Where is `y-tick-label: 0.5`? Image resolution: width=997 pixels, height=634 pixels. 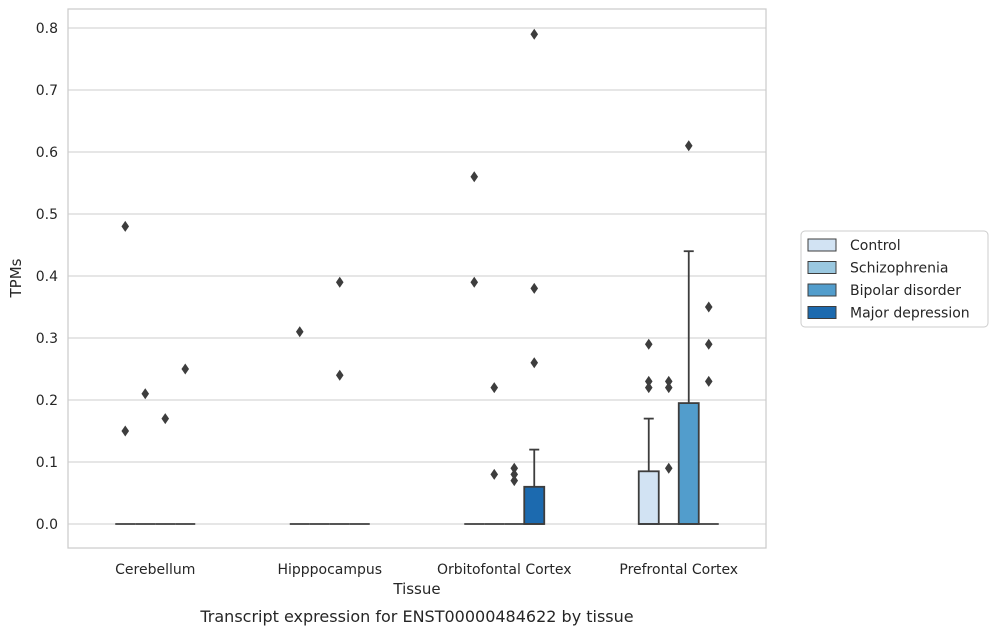 y-tick-label: 0.5 is located at coordinates (47, 215).